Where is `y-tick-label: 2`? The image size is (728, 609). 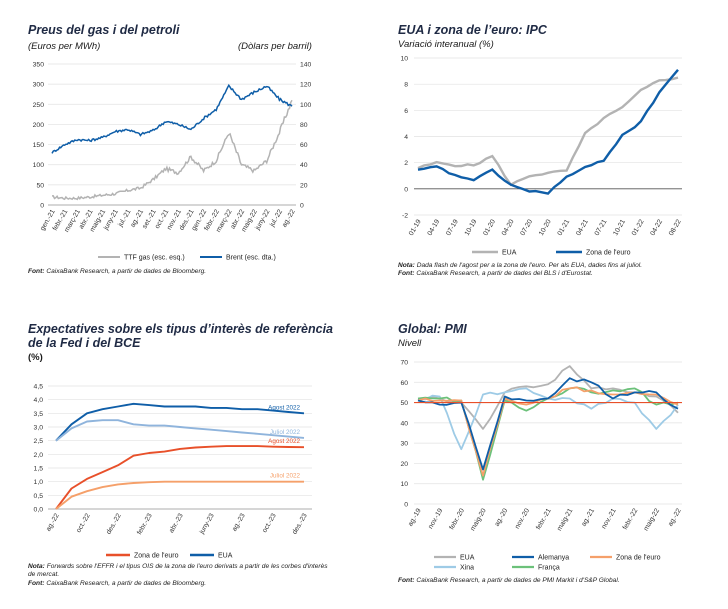 y-tick-label: 2 is located at coordinates (406, 163).